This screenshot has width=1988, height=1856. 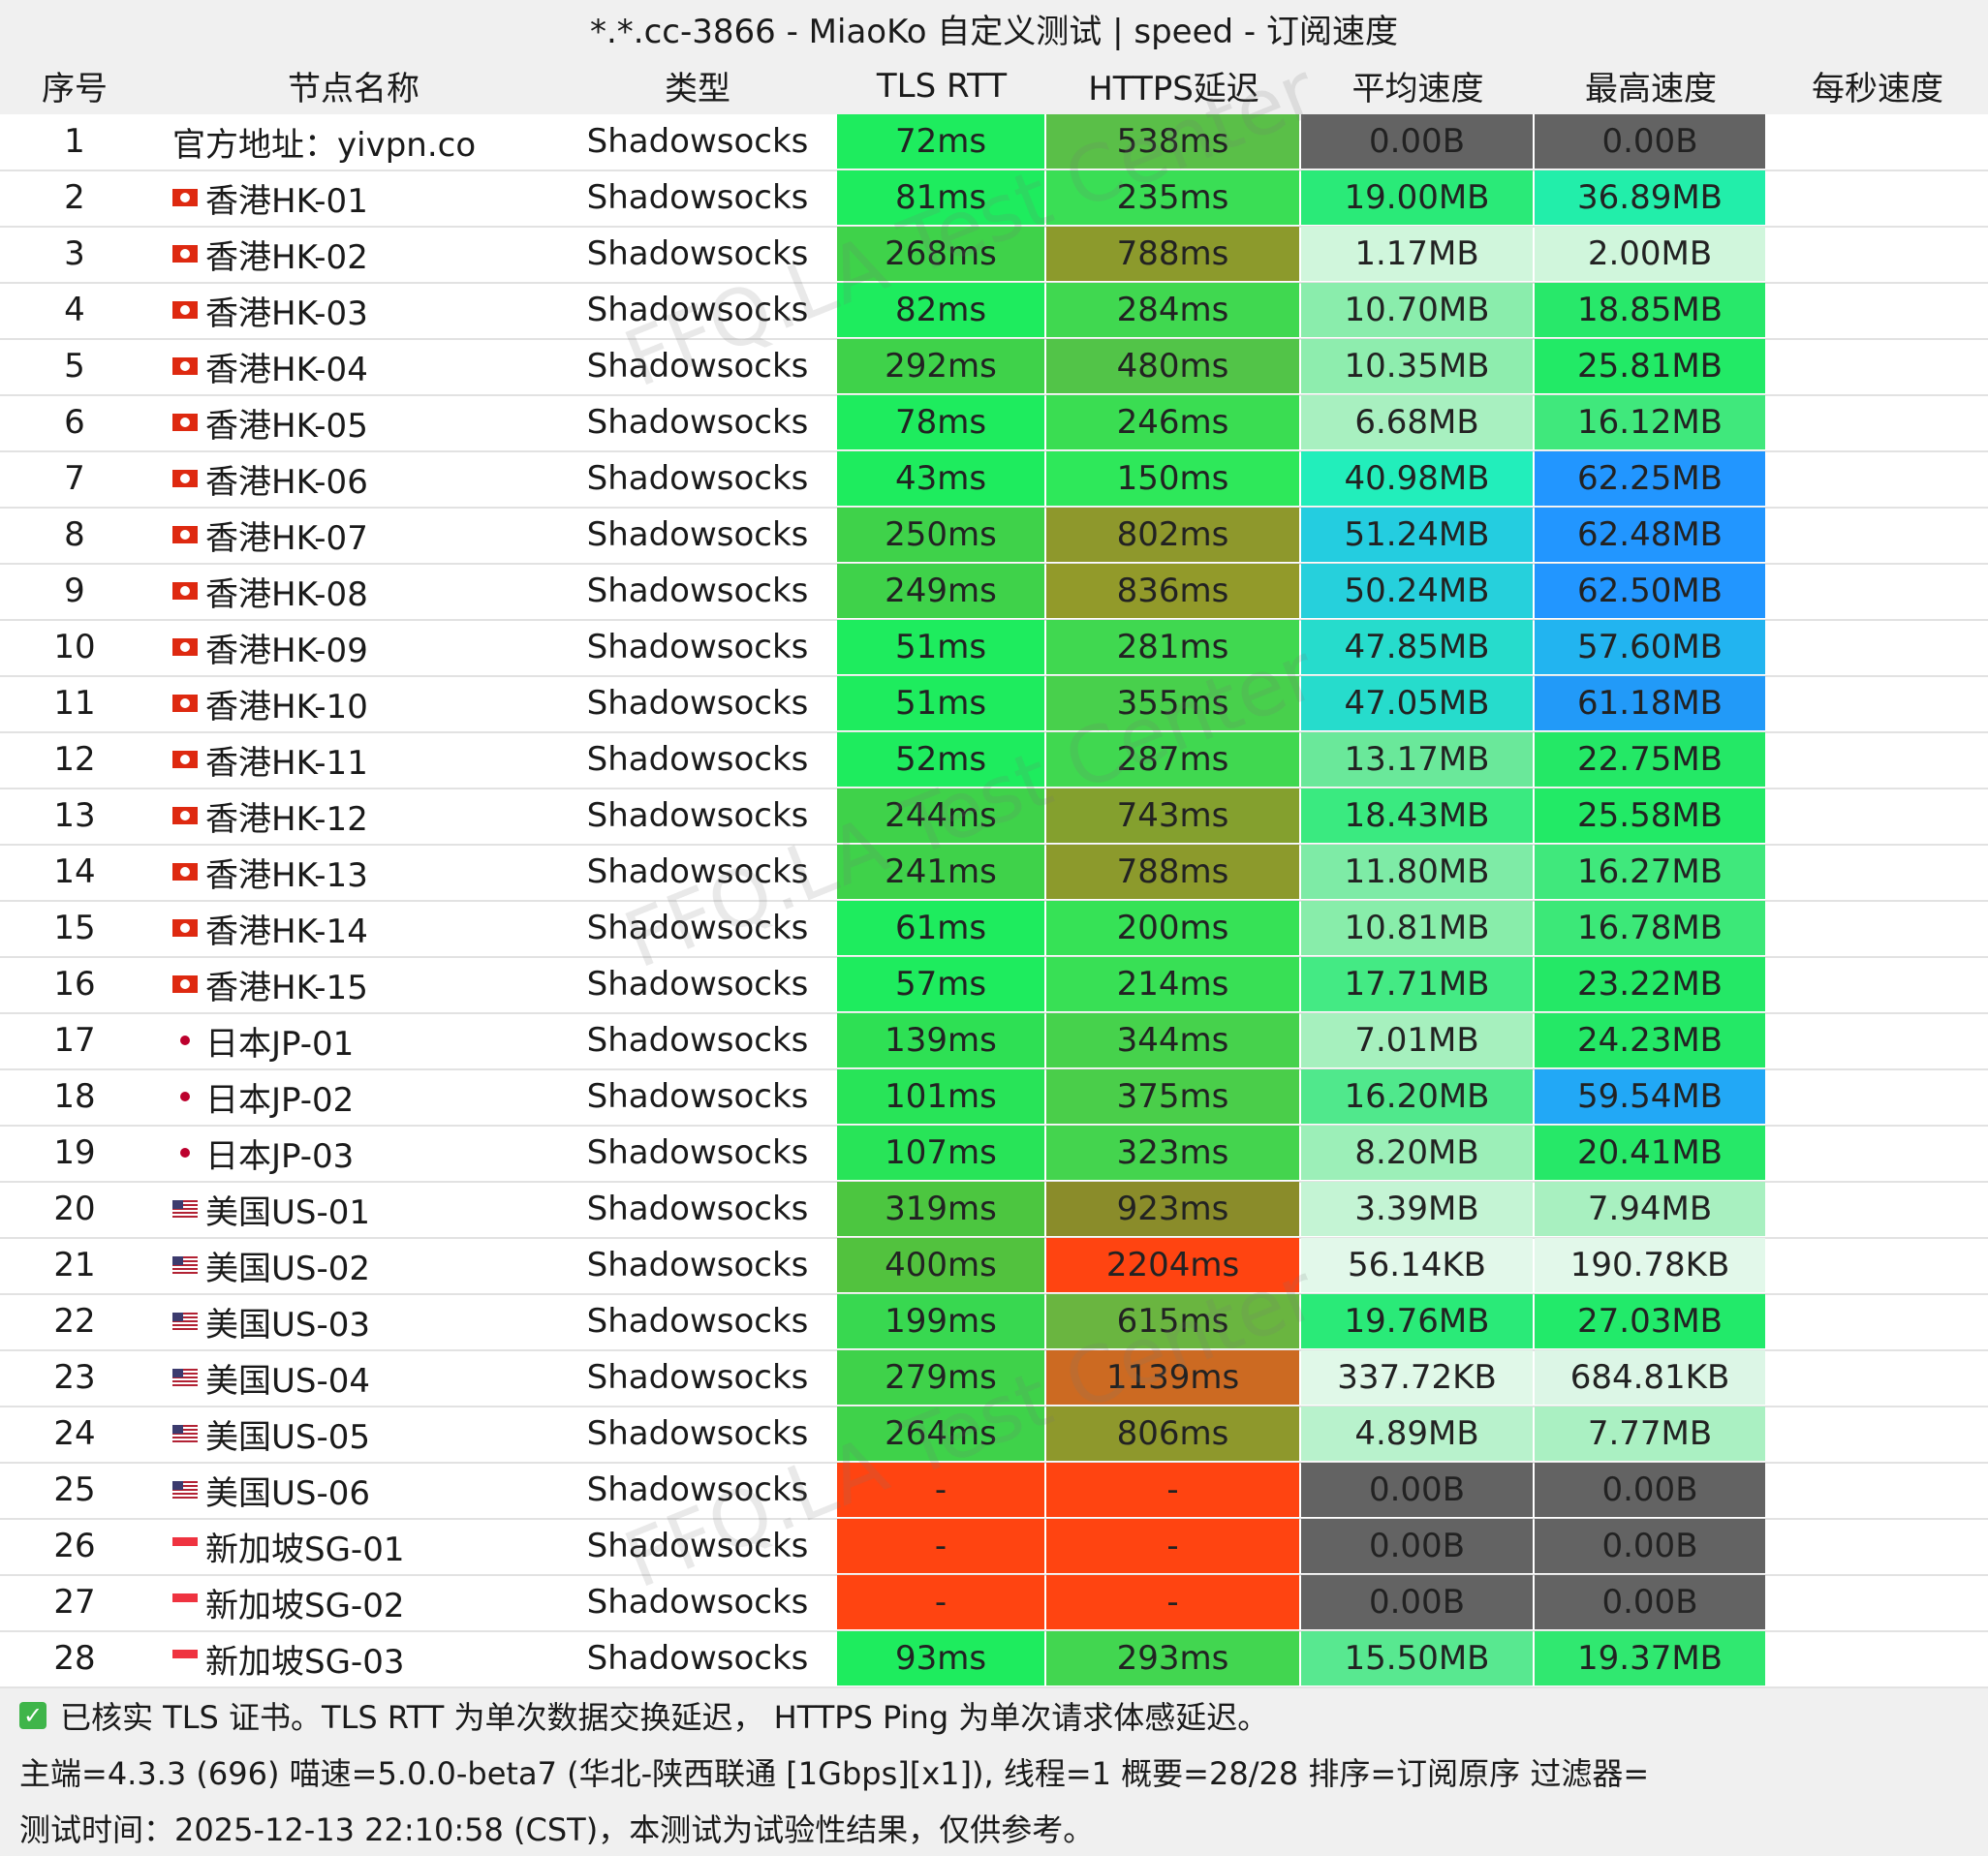 I want to click on row-index: 24, so click(x=74, y=1433).